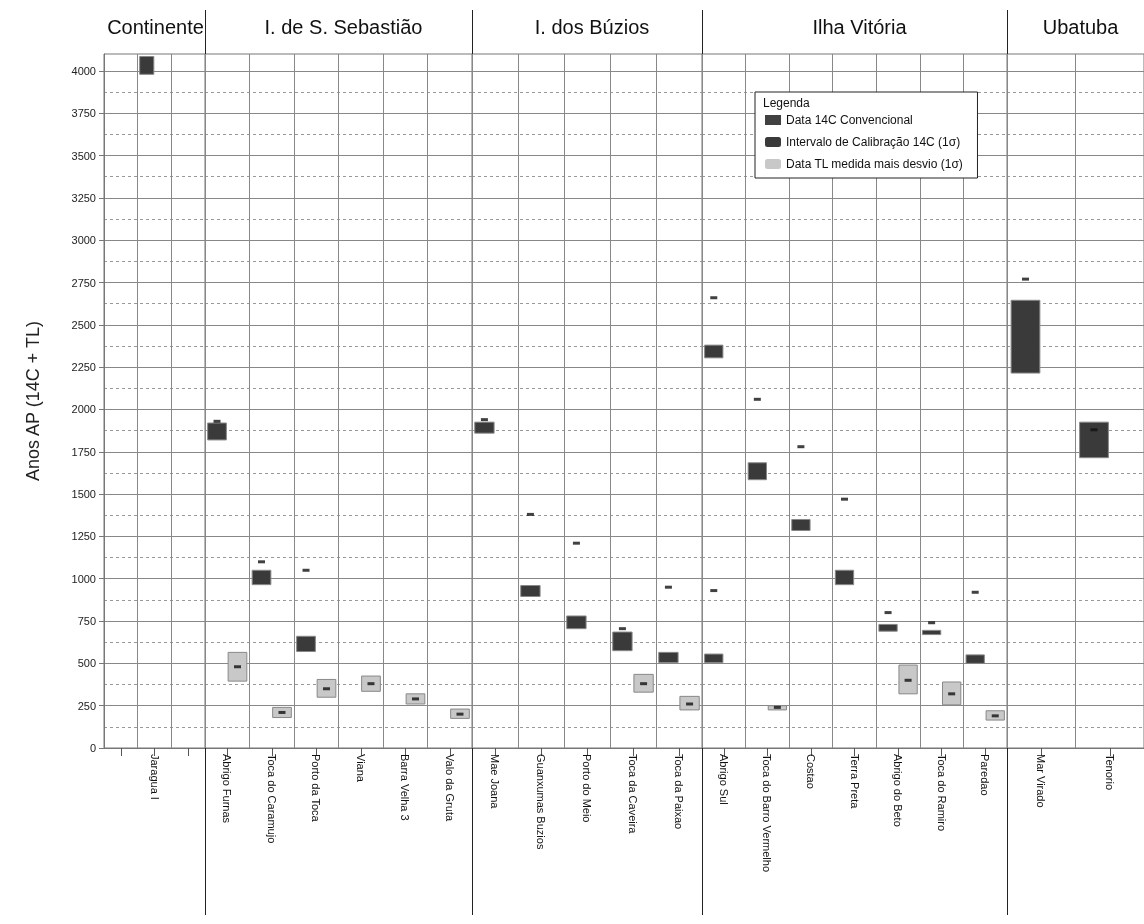  Describe the element at coordinates (1081, 27) in the screenshot. I see `chart-title: Ubatuba` at that location.